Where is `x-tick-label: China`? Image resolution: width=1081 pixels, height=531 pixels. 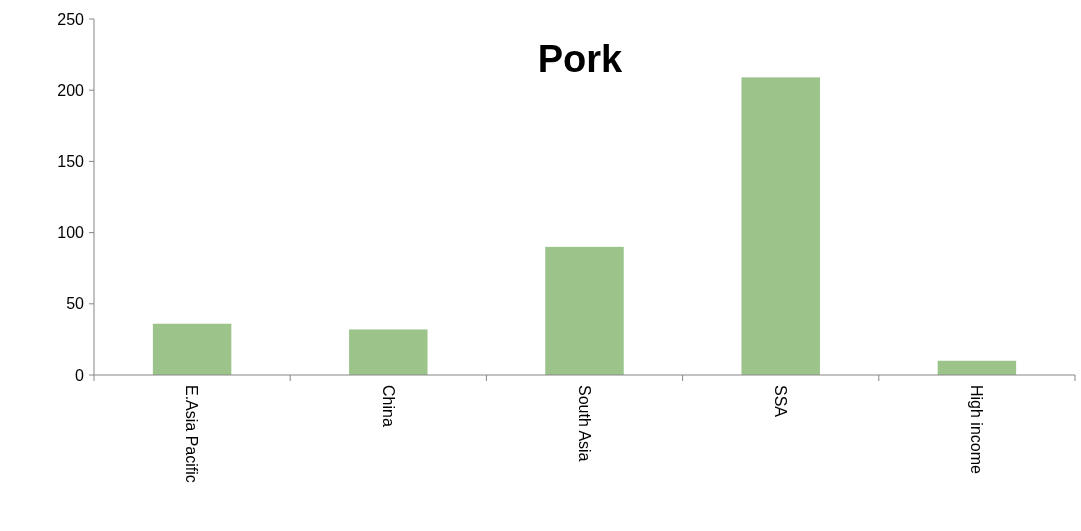
x-tick-label: China is located at coordinates (388, 406).